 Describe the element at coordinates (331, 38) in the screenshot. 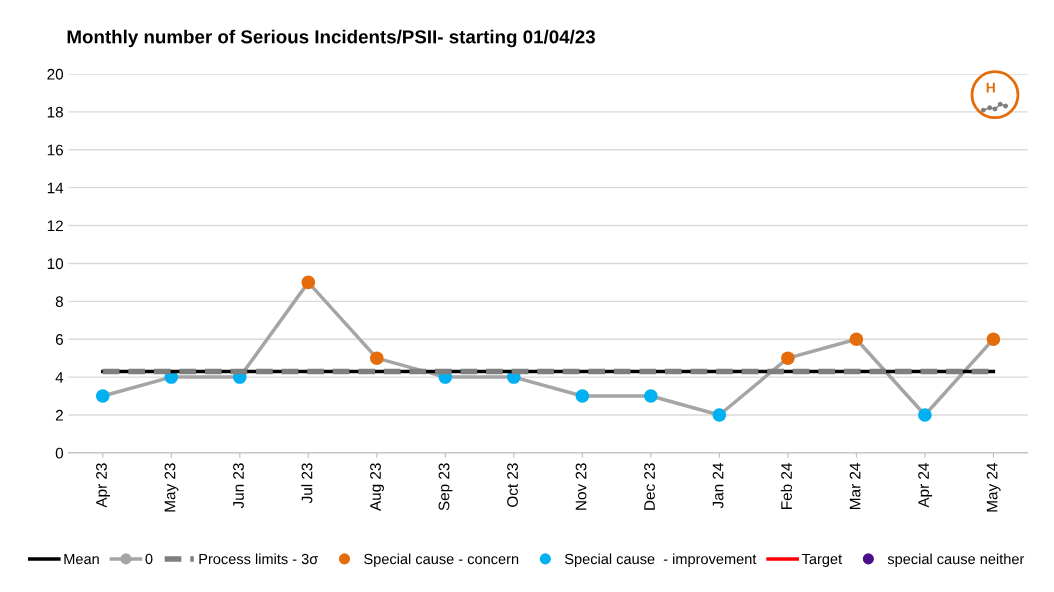

I see `chart-title: Monthly number of Serious Incidents/PSII- starting 01/04/23` at that location.